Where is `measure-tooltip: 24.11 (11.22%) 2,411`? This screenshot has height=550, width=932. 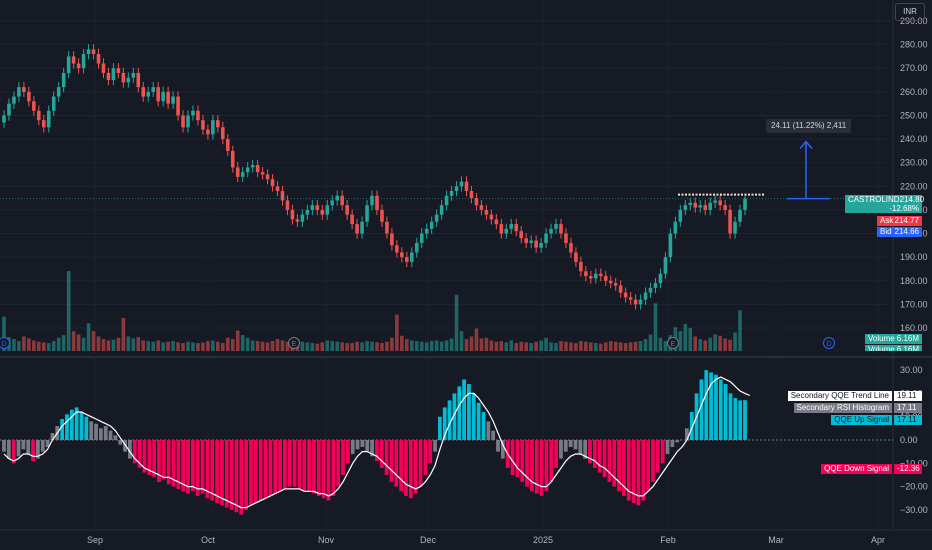 measure-tooltip: 24.11 (11.22%) 2,411 is located at coordinates (809, 126).